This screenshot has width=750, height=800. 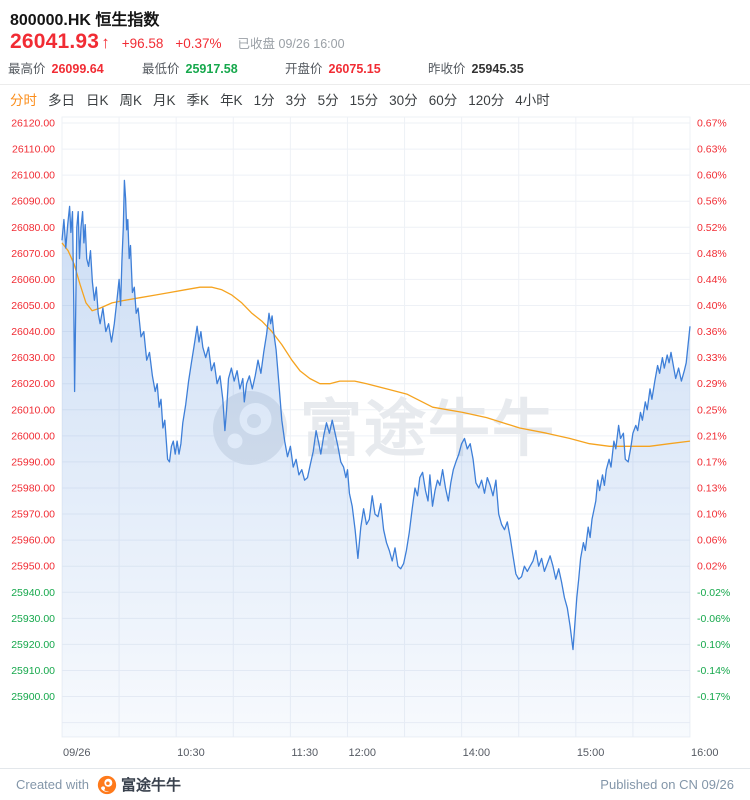 I want to click on y-tick-right: 0.44%, so click(x=712, y=280).